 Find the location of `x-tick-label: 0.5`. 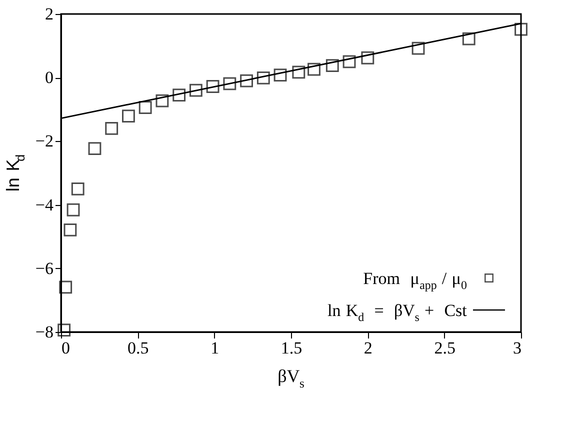

x-tick-label: 0.5 is located at coordinates (138, 348).